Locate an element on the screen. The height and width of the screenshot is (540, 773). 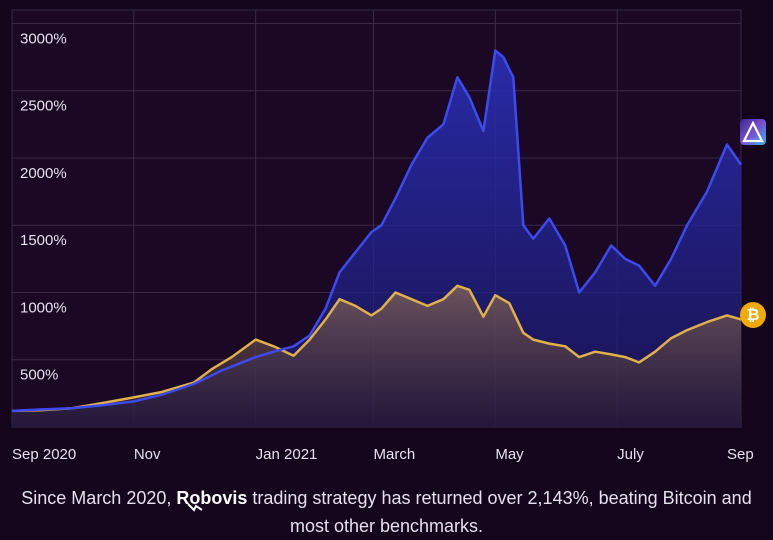
x-tick-label: May is located at coordinates (509, 454).